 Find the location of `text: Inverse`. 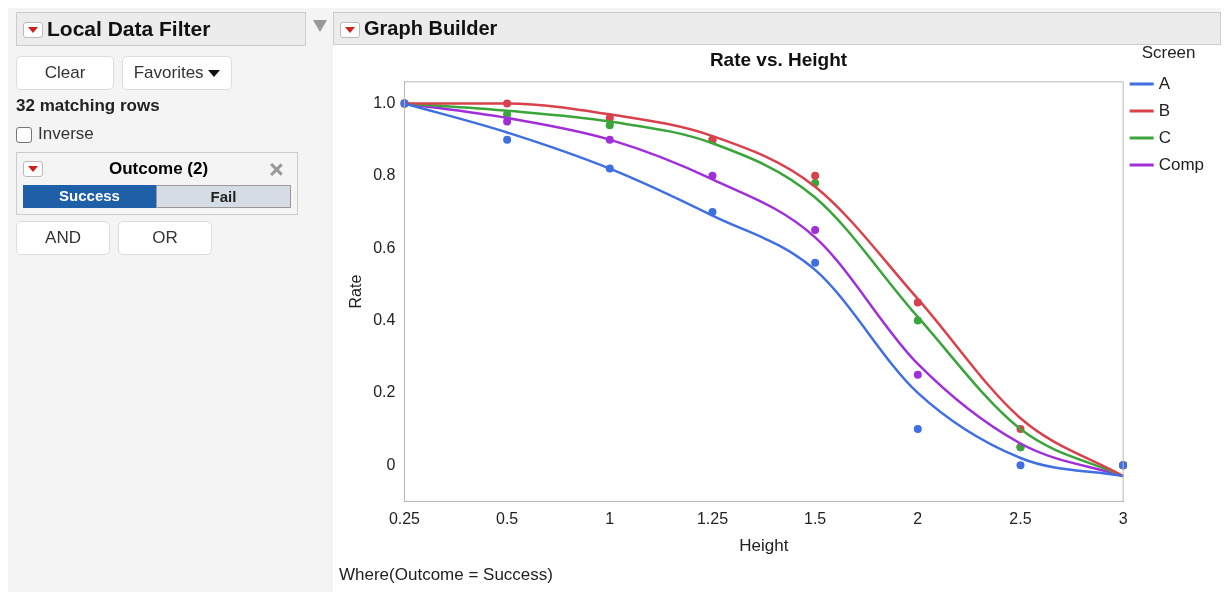

text: Inverse is located at coordinates (66, 134).